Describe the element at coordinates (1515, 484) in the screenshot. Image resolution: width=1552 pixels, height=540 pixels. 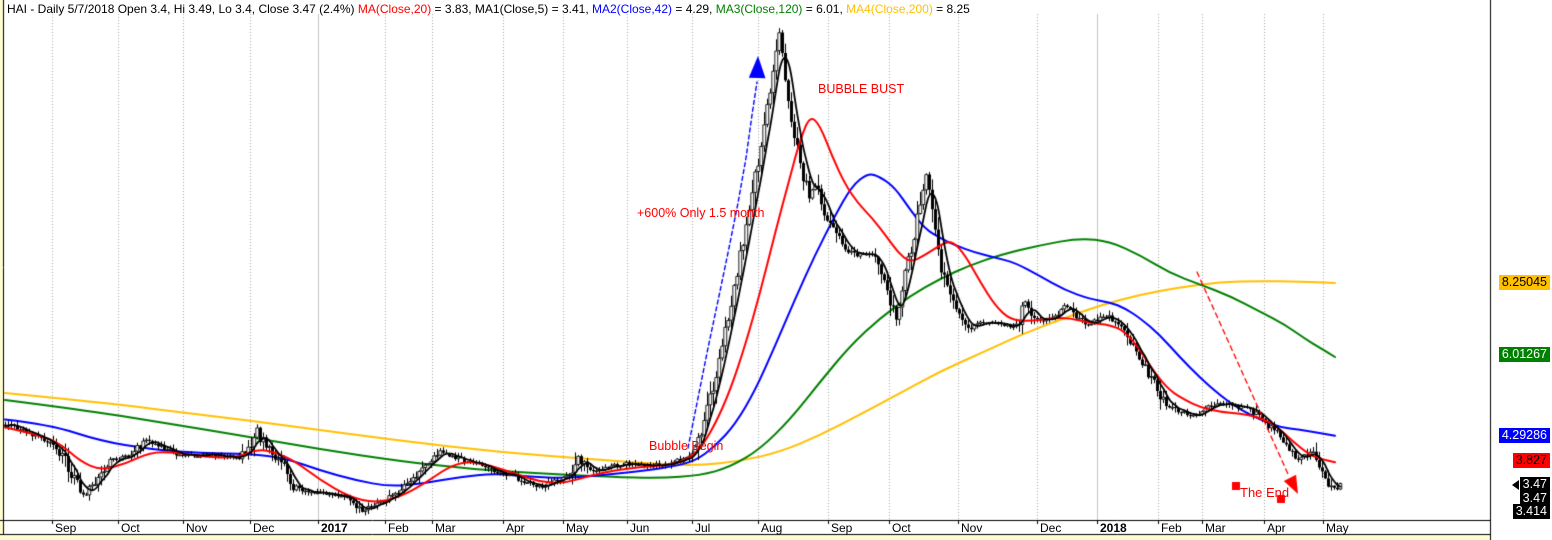
I see `price-pointer-icon` at that location.